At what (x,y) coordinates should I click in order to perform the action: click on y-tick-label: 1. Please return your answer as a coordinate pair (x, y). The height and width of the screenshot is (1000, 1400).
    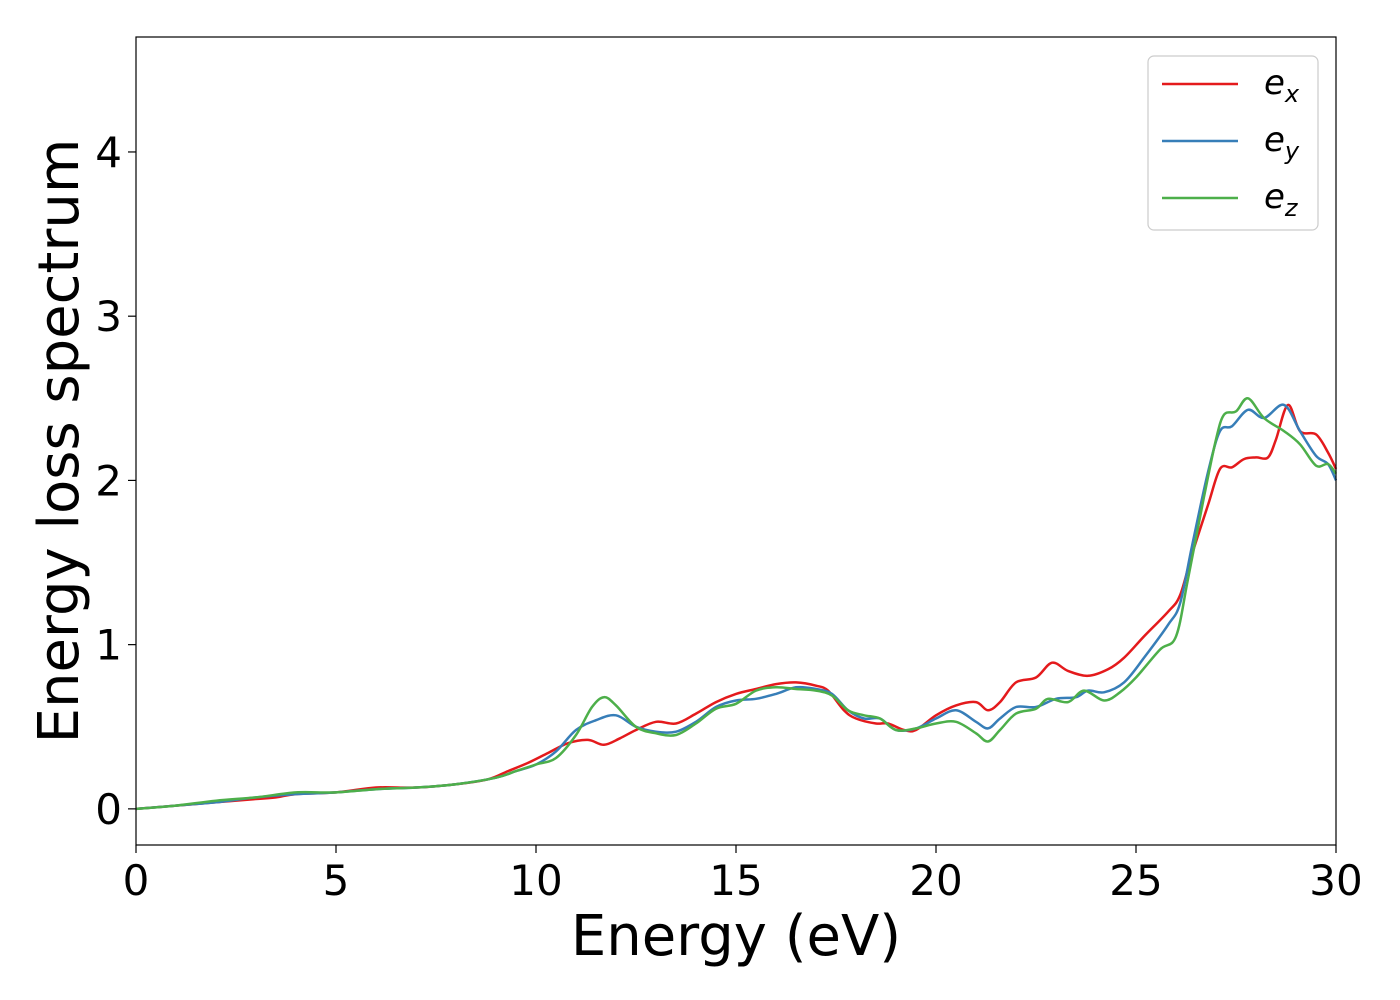
    Looking at the image, I should click on (108, 645).